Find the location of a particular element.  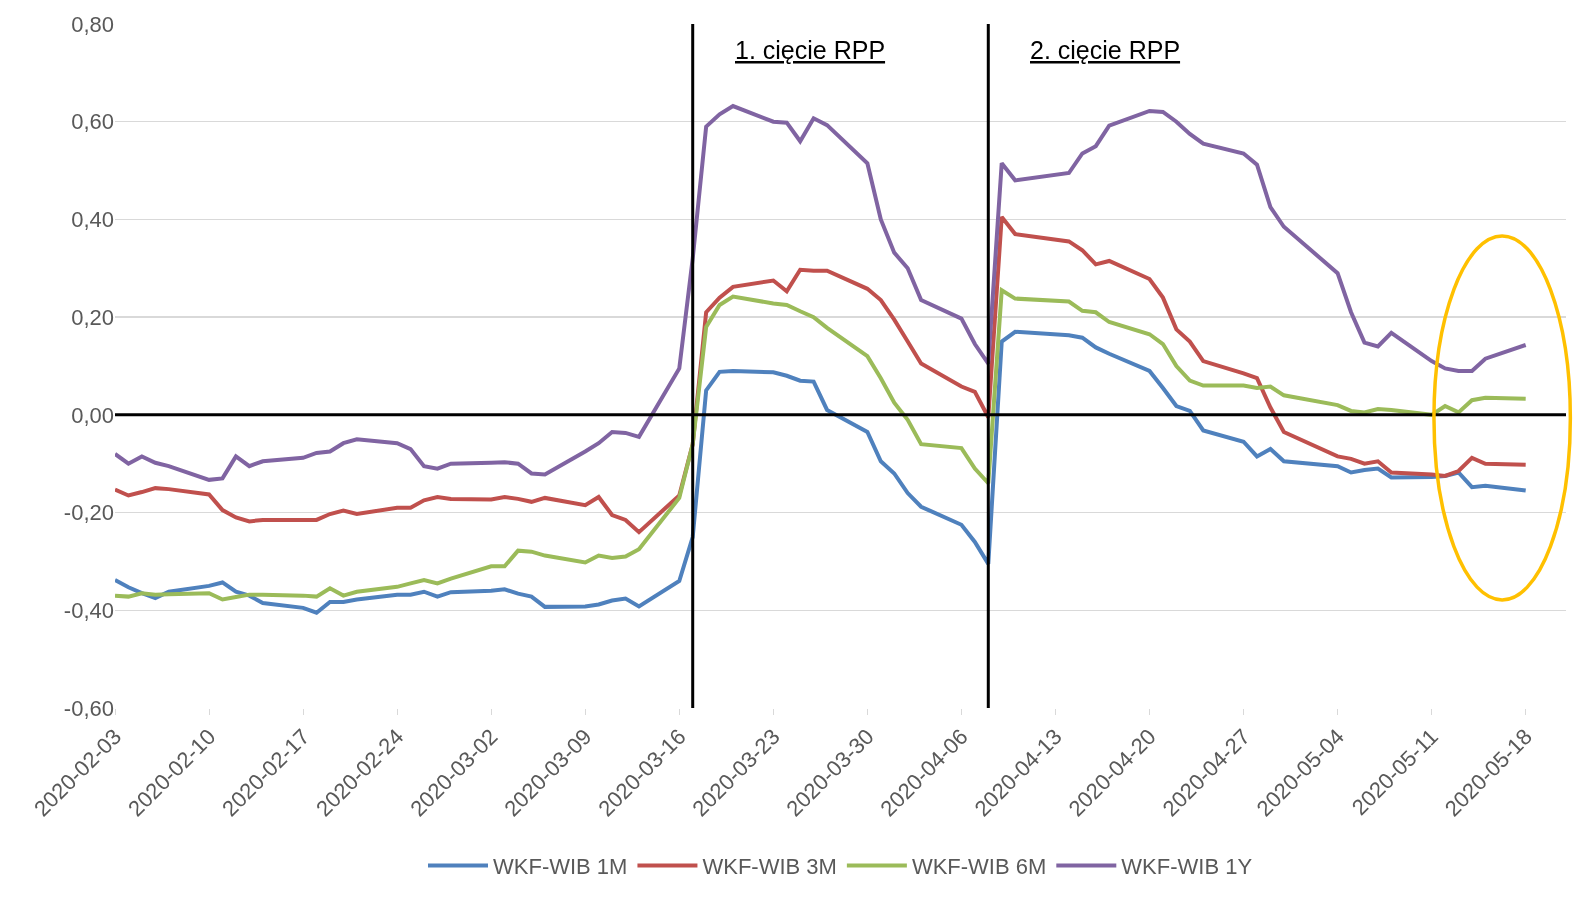

legend-label: WKF-WIB 3M is located at coordinates (769, 867).